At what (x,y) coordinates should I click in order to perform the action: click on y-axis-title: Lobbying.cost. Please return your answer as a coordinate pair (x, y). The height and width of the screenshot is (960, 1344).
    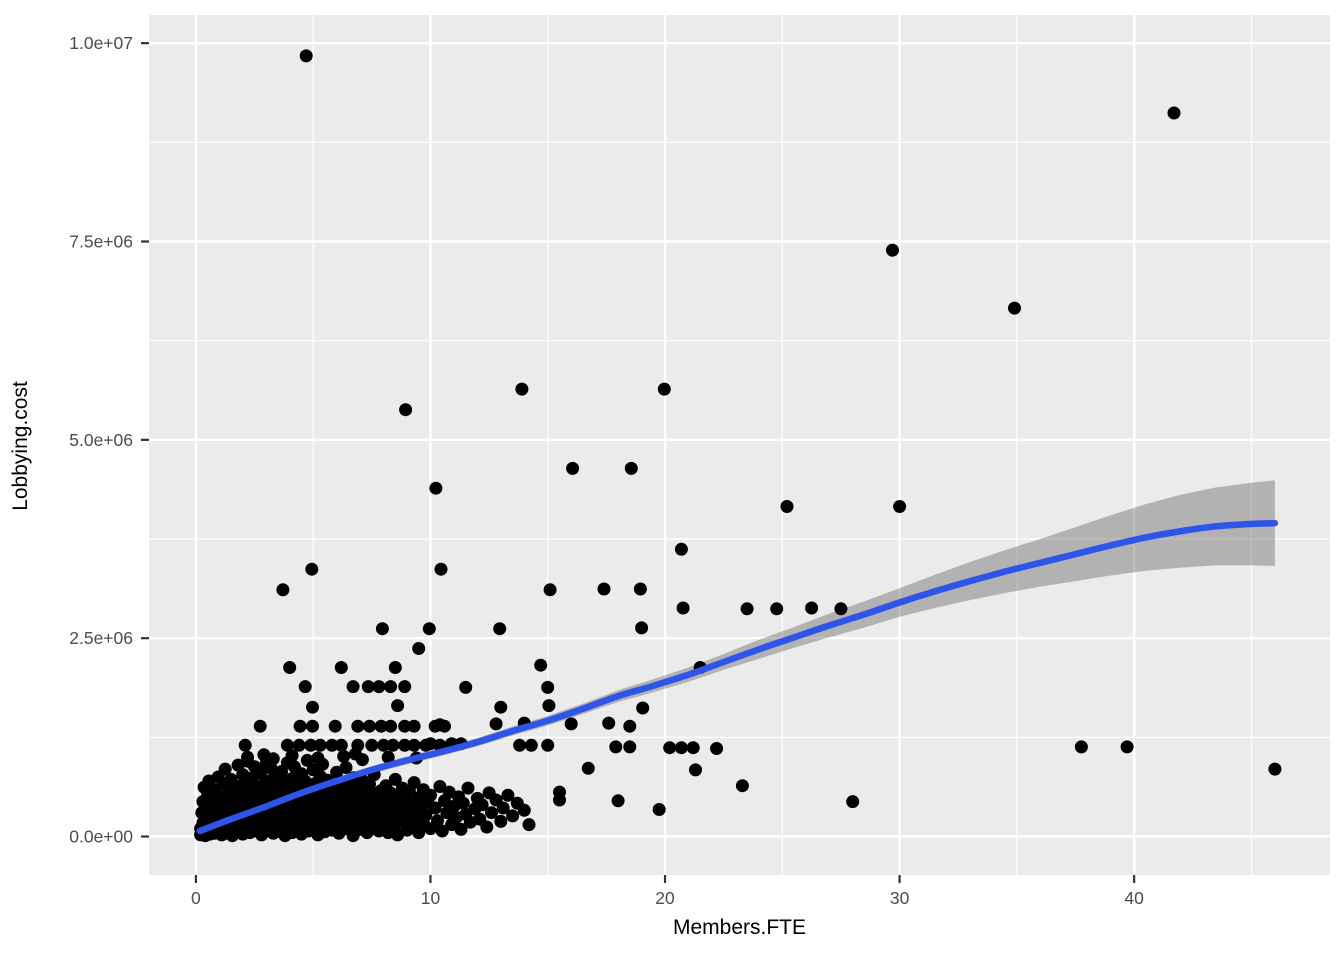
    Looking at the image, I should click on (20, 446).